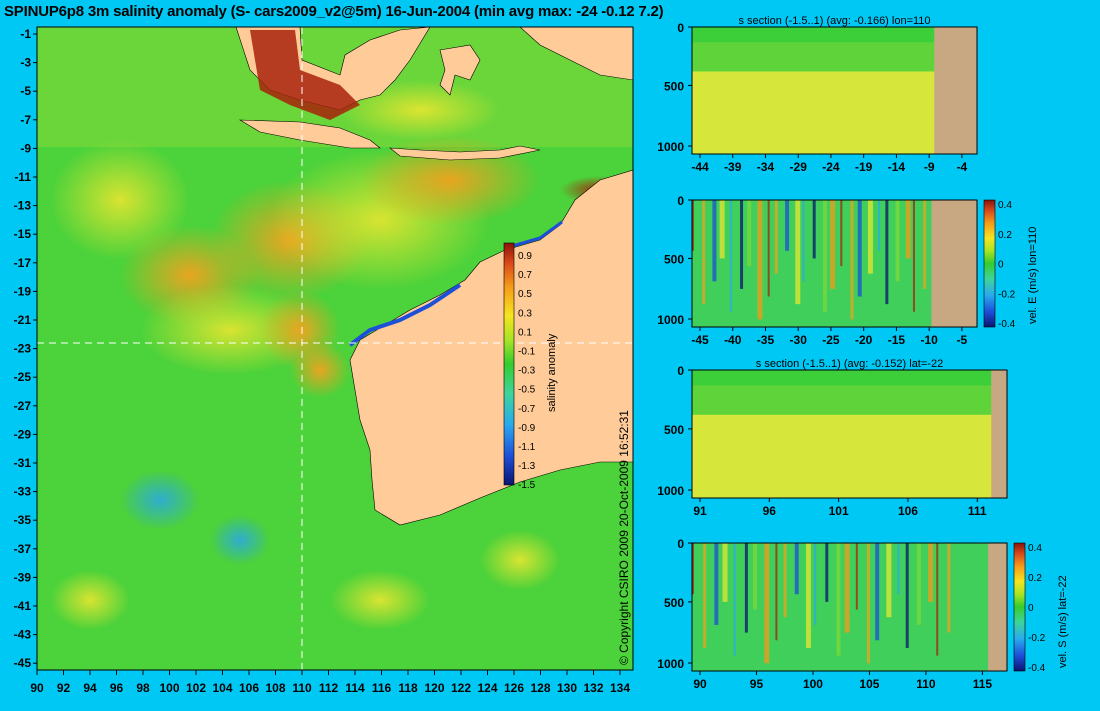 This screenshot has width=1100, height=711. What do you see at coordinates (799, 340) in the screenshot?
I see `section-x-tick: -30` at bounding box center [799, 340].